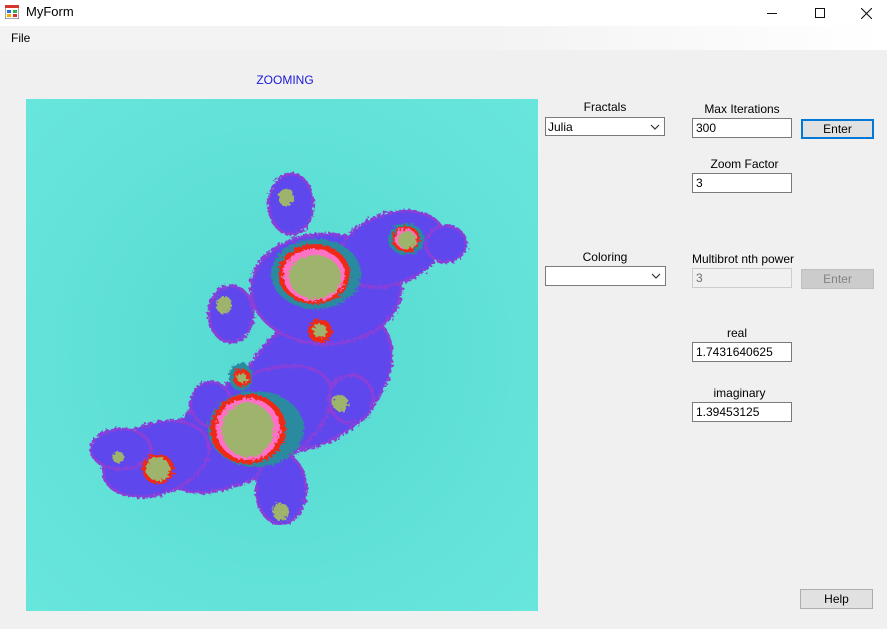  Describe the element at coordinates (744, 164) in the screenshot. I see `zoom-factor-label: Zoom Factor` at that location.